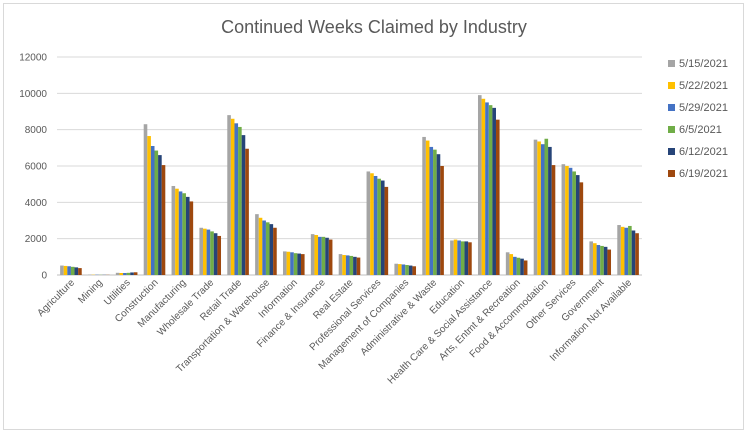 The height and width of the screenshot is (439, 751). I want to click on legend-label: 6/12/2021, so click(703, 152).